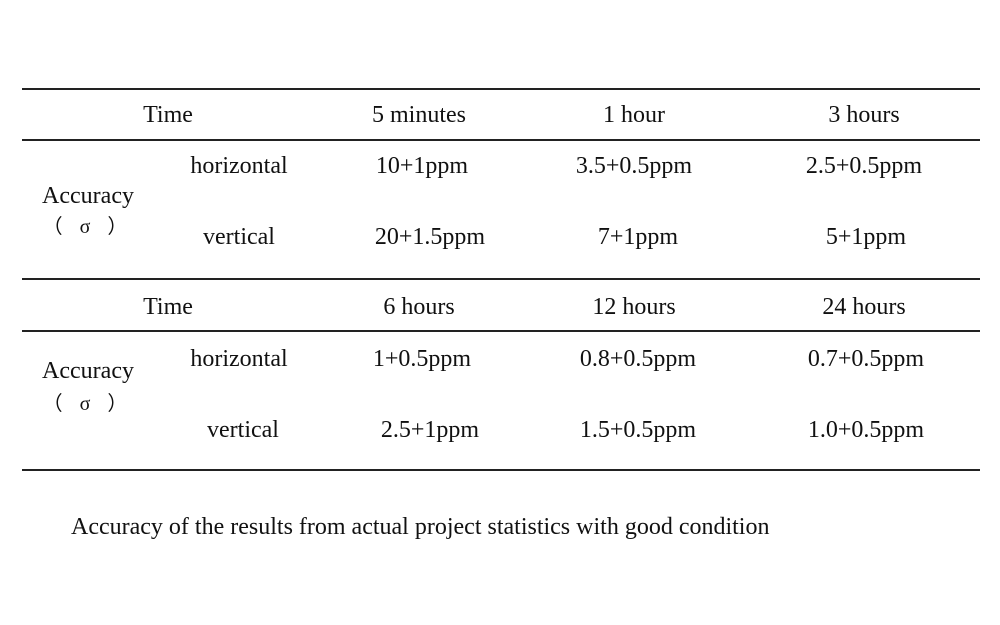 Image resolution: width=1000 pixels, height=625 pixels. What do you see at coordinates (419, 115) in the screenshot?
I see `period-header: 5 minutes` at bounding box center [419, 115].